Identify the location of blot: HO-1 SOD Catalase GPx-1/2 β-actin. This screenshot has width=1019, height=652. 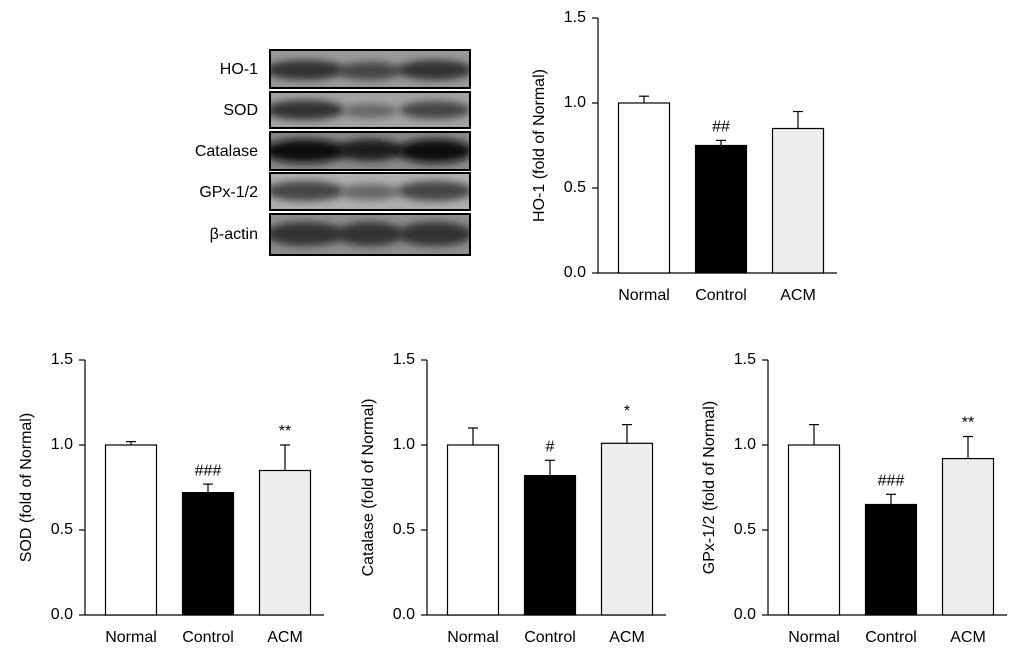
(333, 152).